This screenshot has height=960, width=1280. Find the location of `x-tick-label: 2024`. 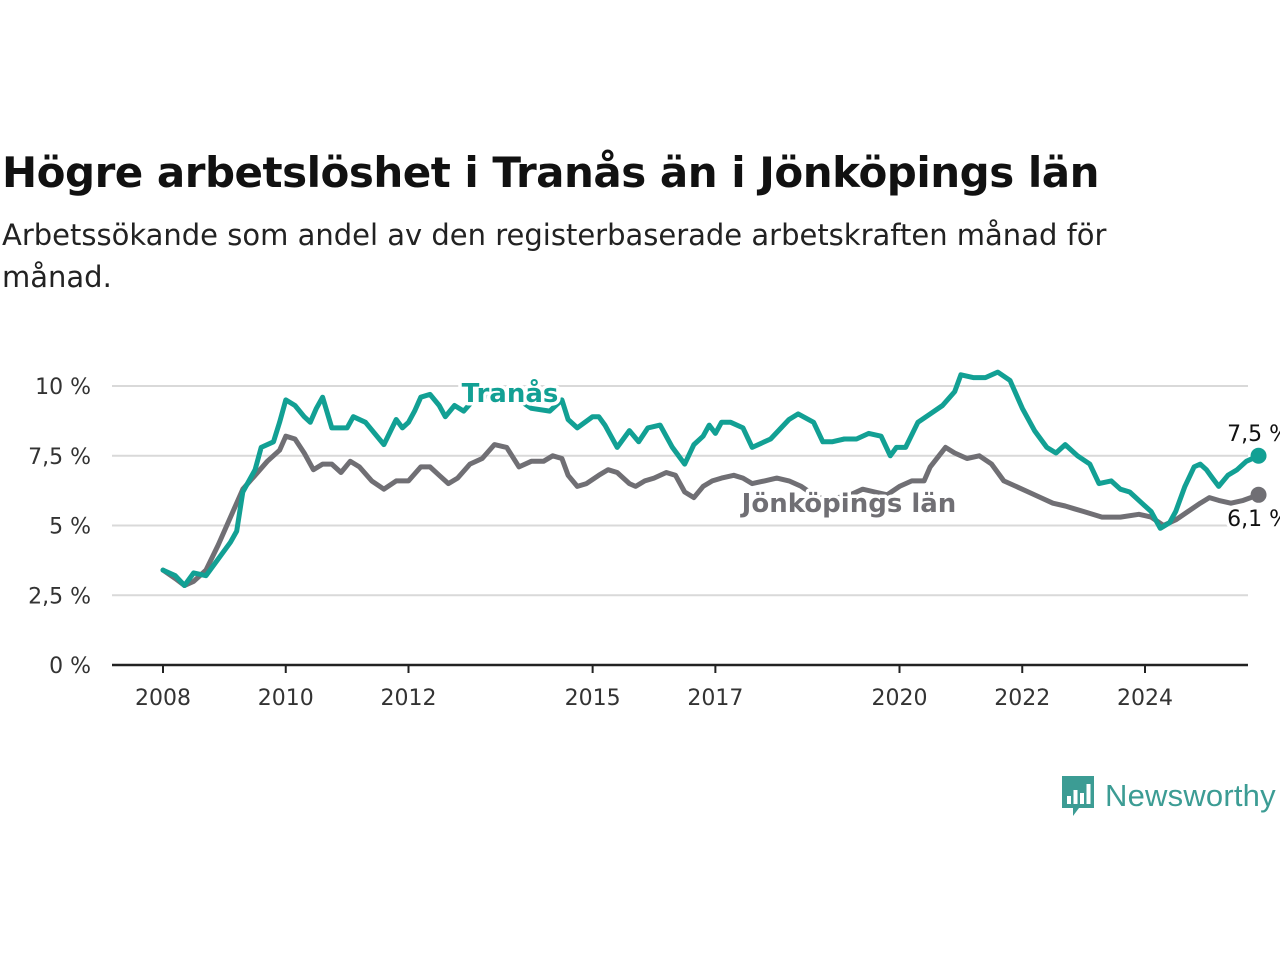

x-tick-label: 2024 is located at coordinates (1145, 698).